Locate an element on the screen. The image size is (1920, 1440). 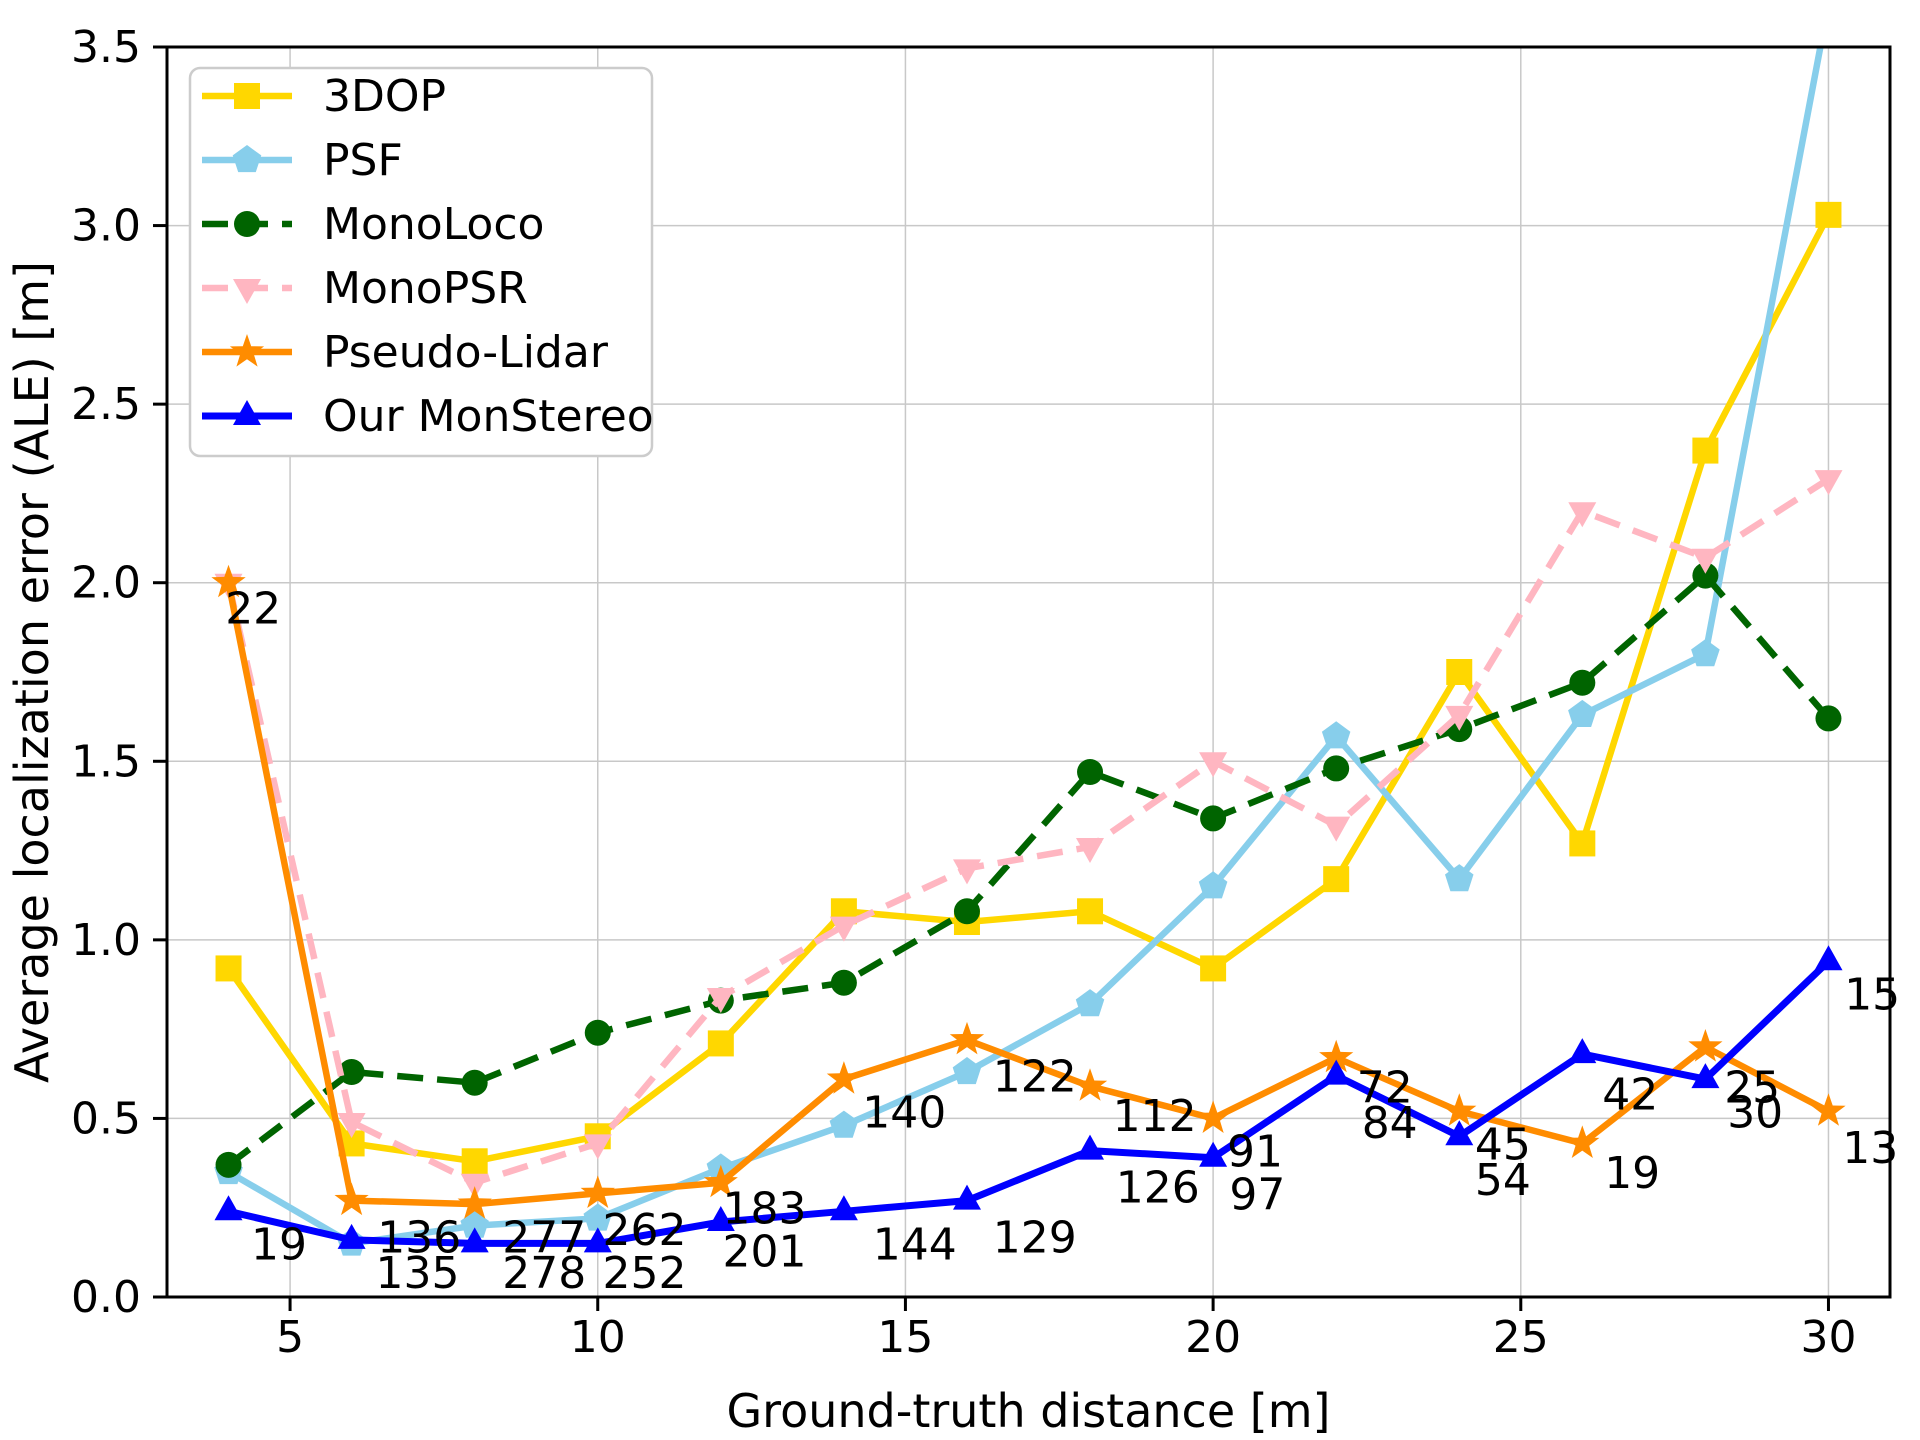
x-tick-label-20: 20 is located at coordinates (1213, 1337).